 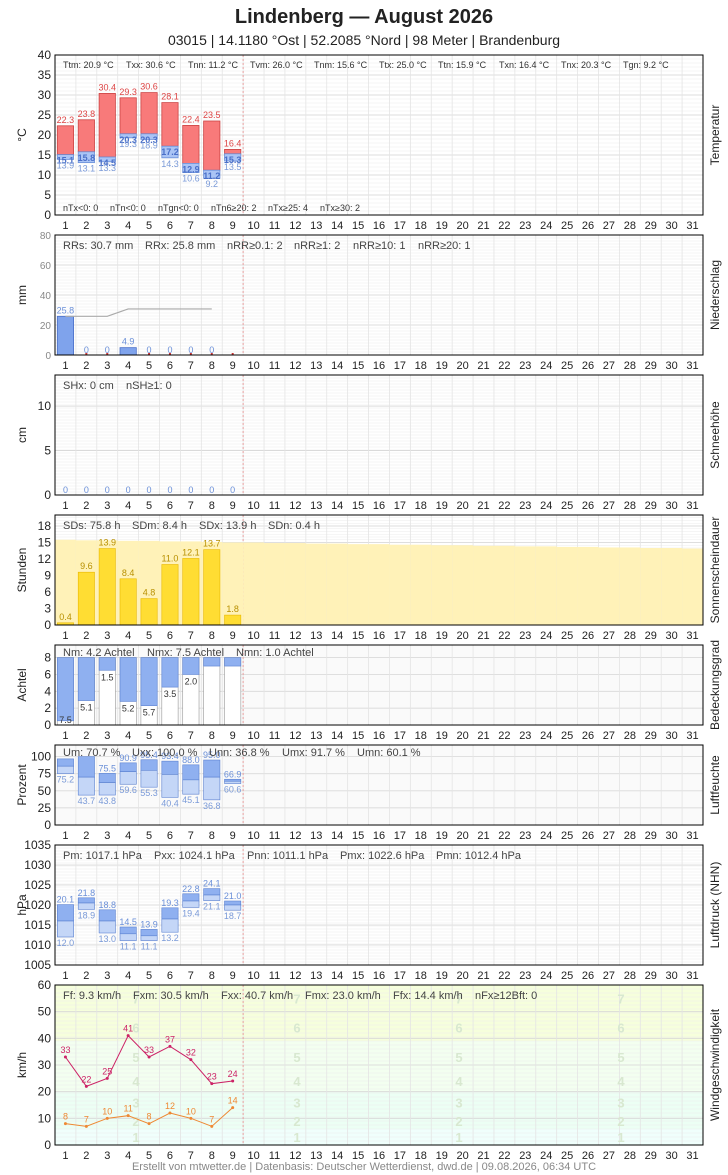 What do you see at coordinates (358, 506) in the screenshot?
I see `x-tick-label: 15` at bounding box center [358, 506].